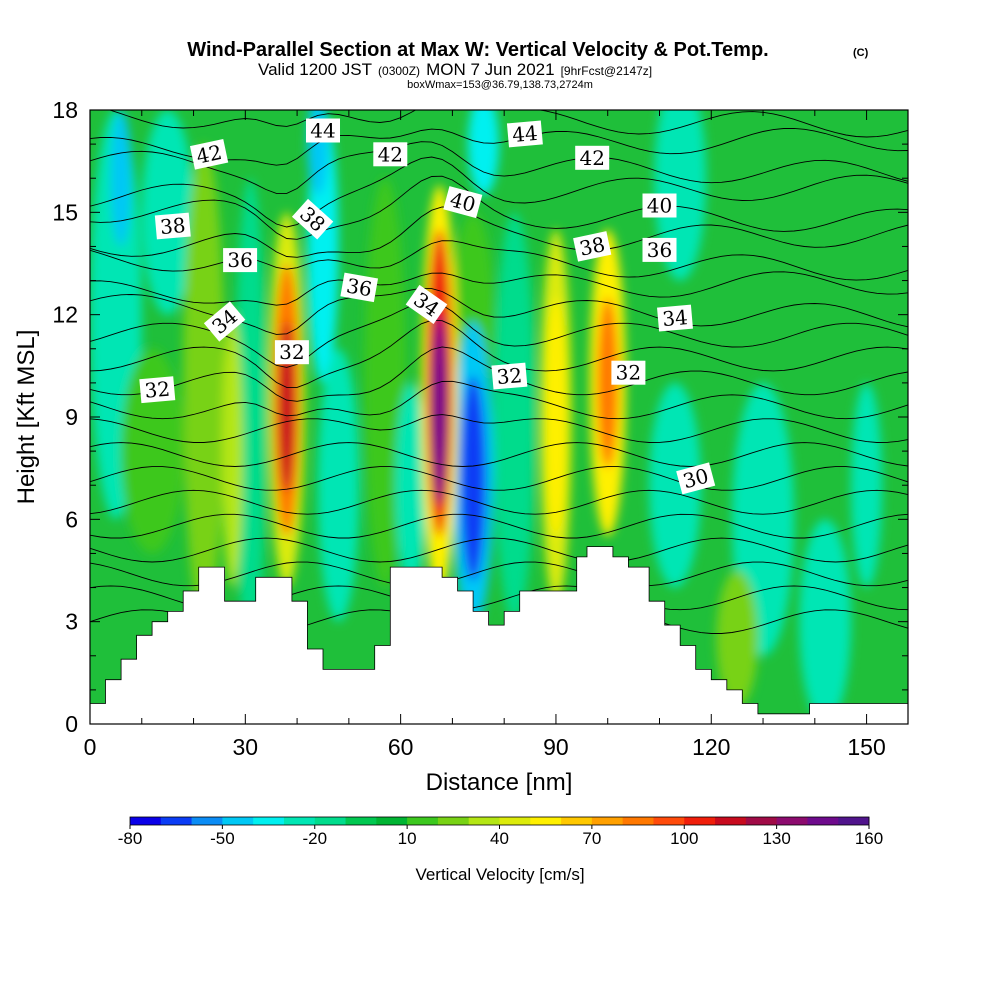 This screenshot has width=1000, height=1000. What do you see at coordinates (65, 315) in the screenshot?
I see `y-tick-label: 12` at bounding box center [65, 315].